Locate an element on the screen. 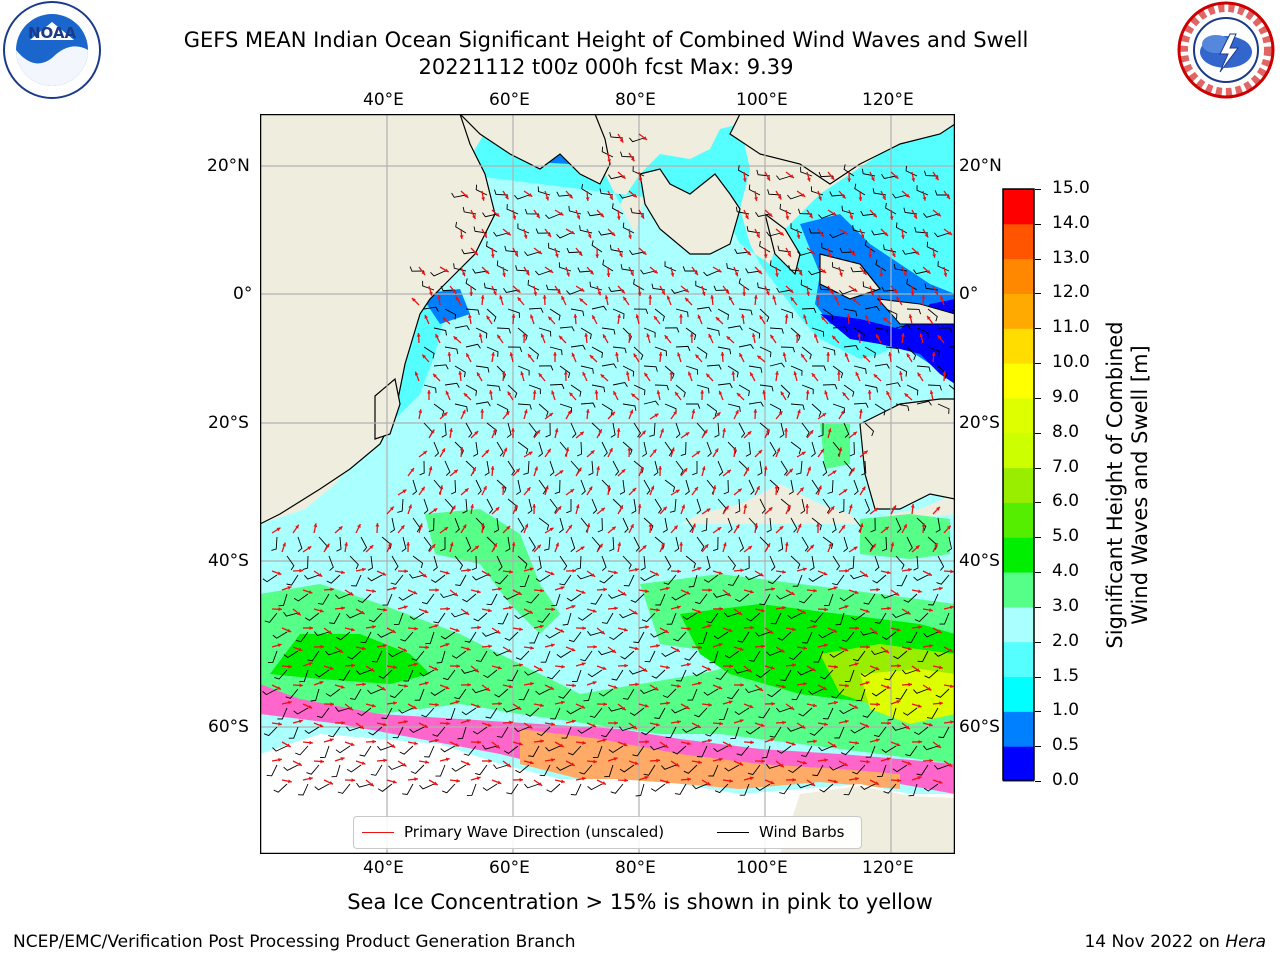  sea-ice-interior is located at coordinates (710, 759).